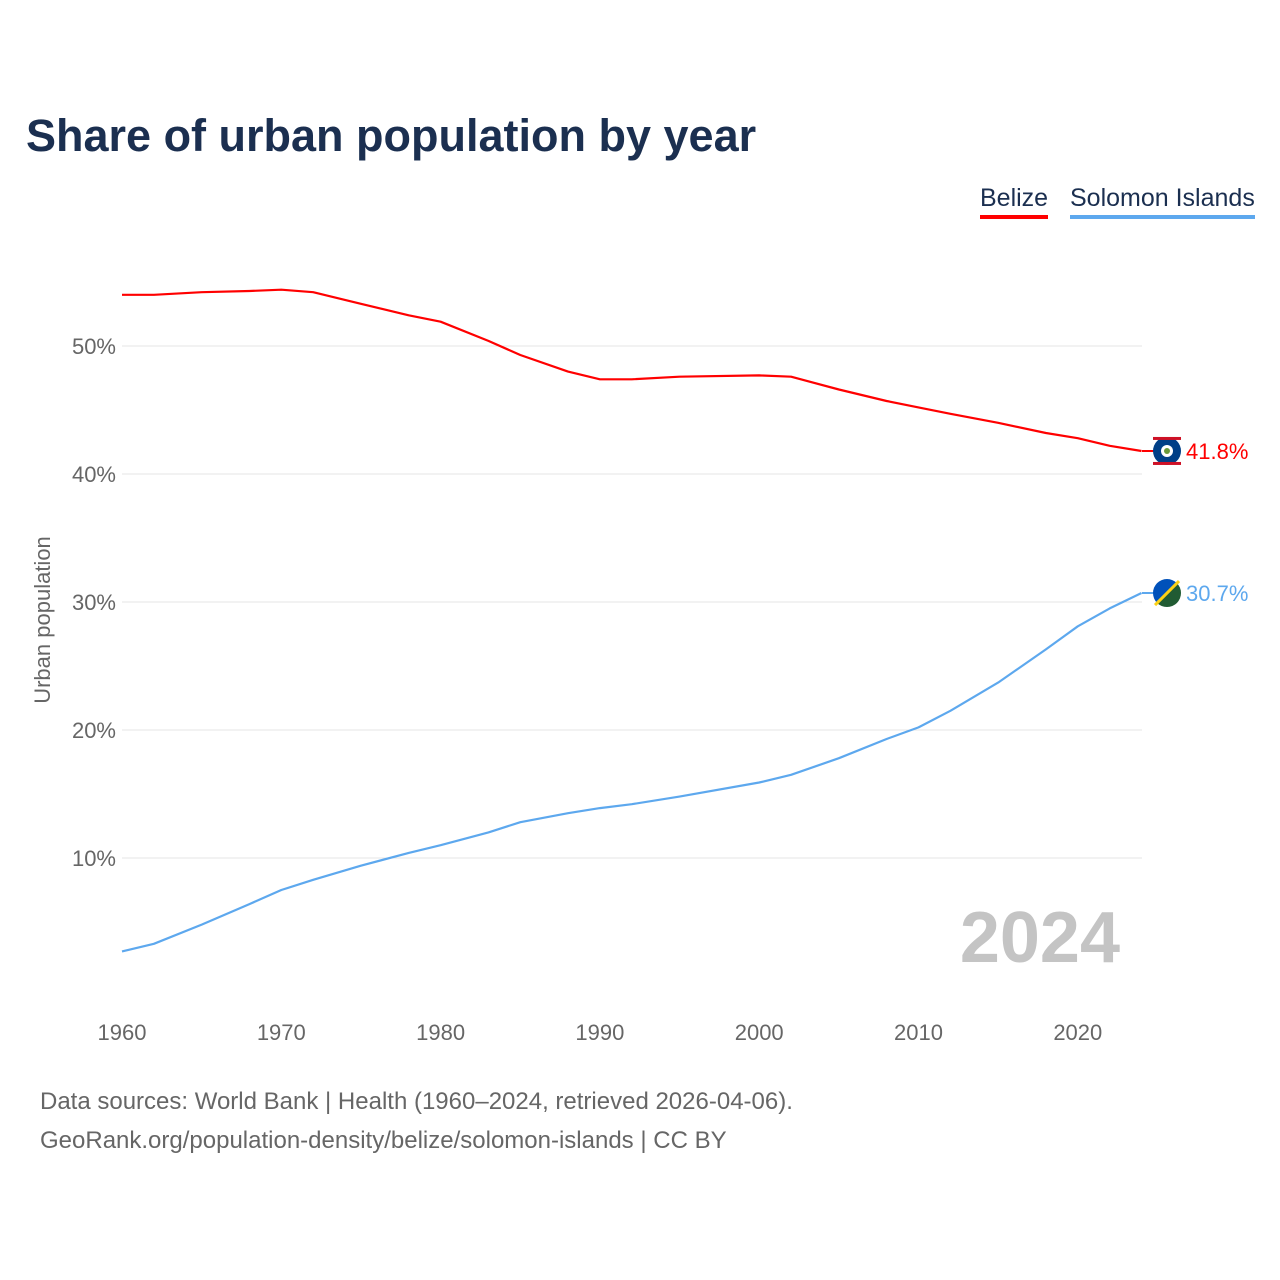  I want to click on x-tick-label: 1980, so click(440, 1032).